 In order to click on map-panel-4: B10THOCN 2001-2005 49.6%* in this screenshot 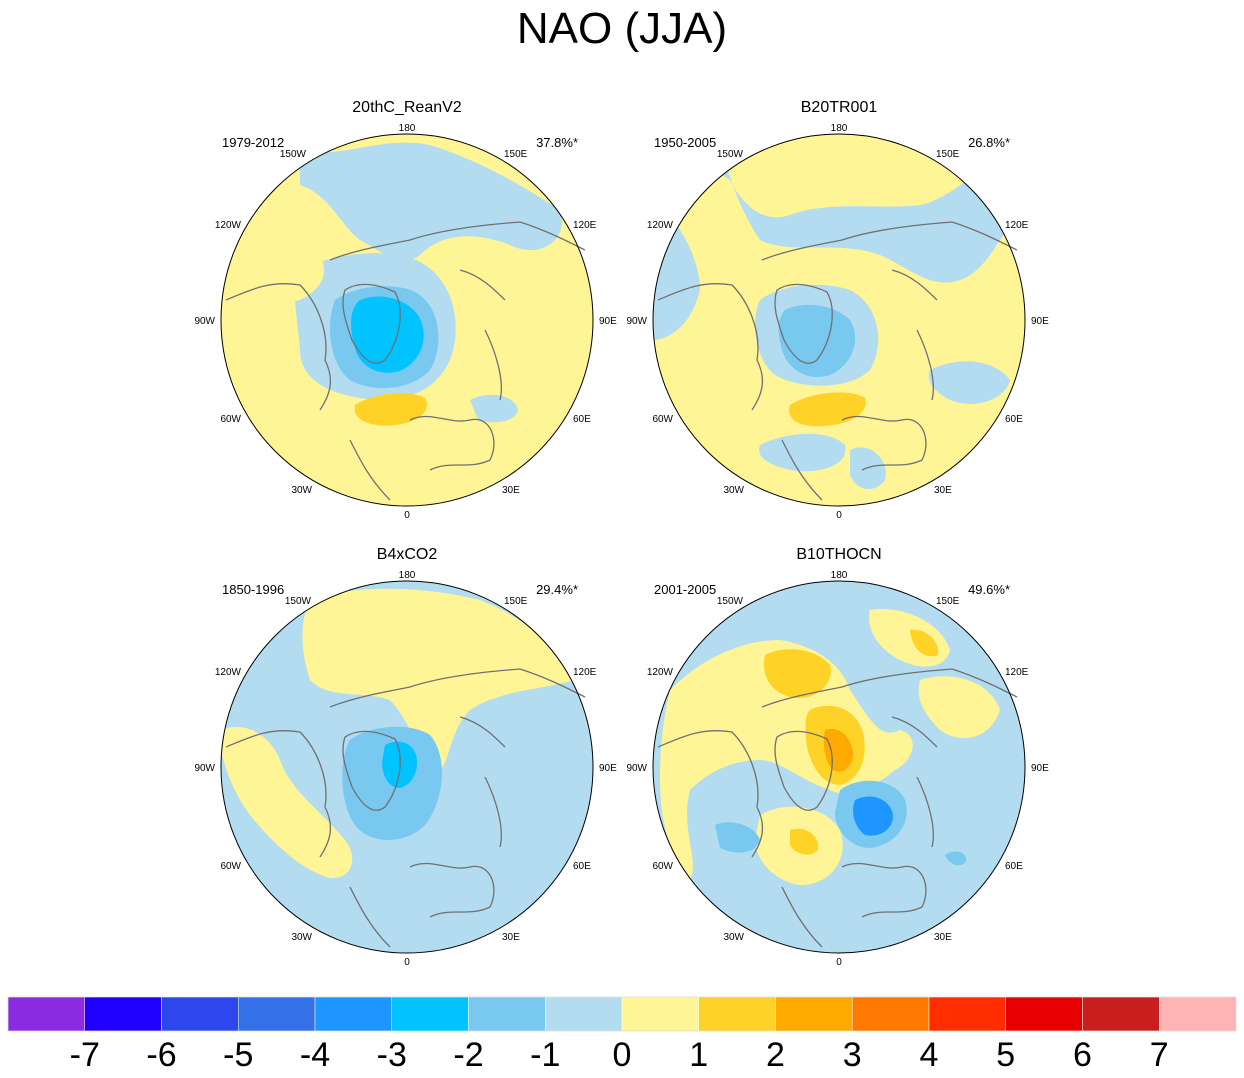, I will do `click(837, 757)`.